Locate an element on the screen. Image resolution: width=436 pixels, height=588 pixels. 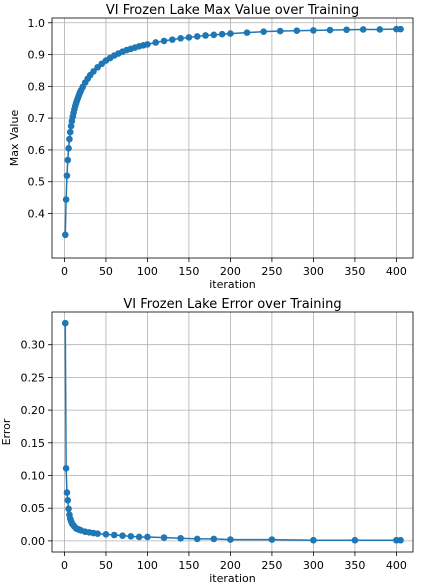
y-tick-label: 0.10 is located at coordinates (33, 475).